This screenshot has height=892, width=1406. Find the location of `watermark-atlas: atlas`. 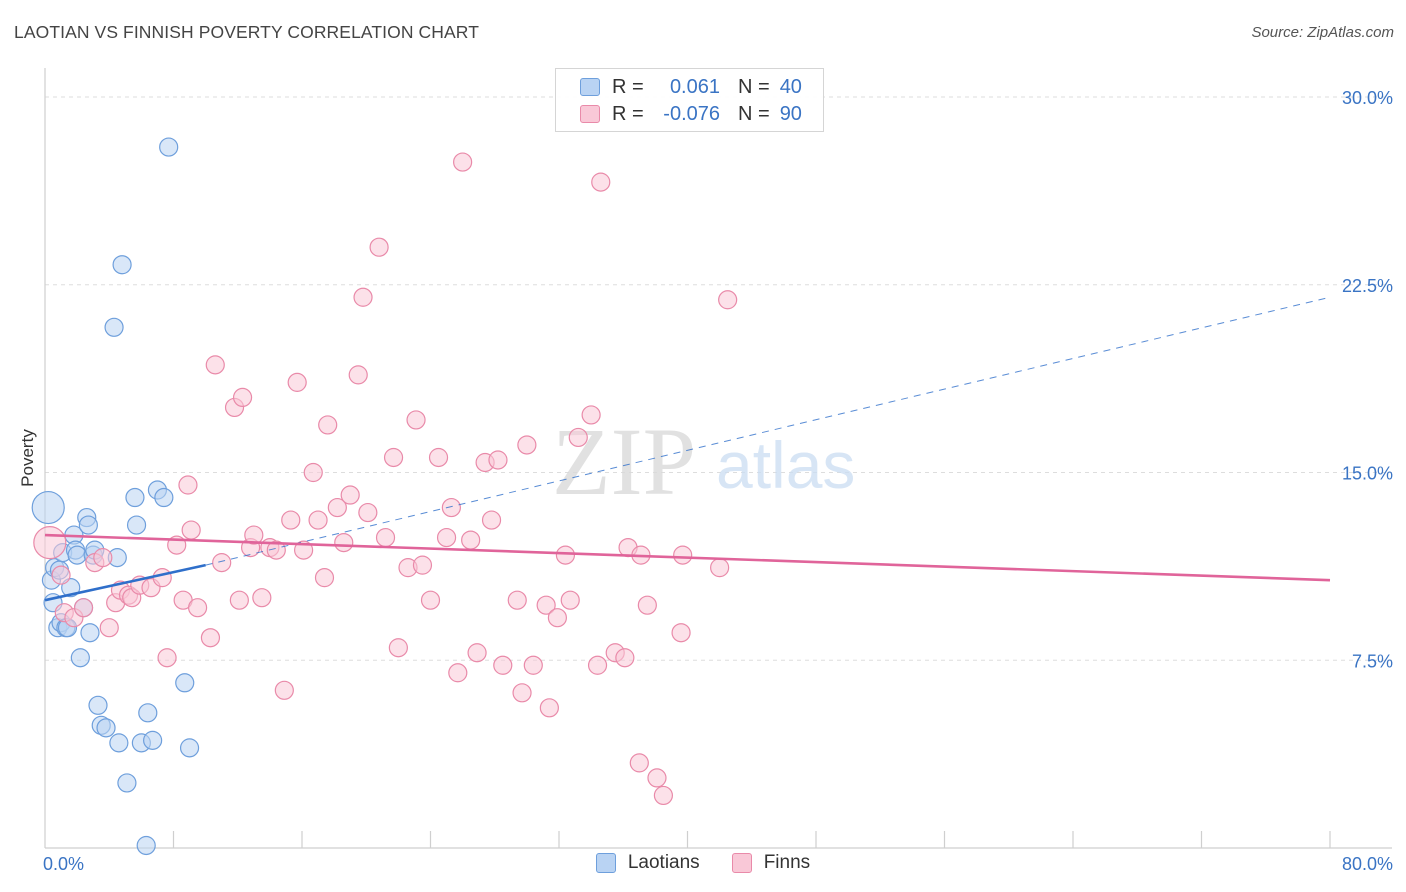

watermark-atlas: atlas is located at coordinates (785, 465).